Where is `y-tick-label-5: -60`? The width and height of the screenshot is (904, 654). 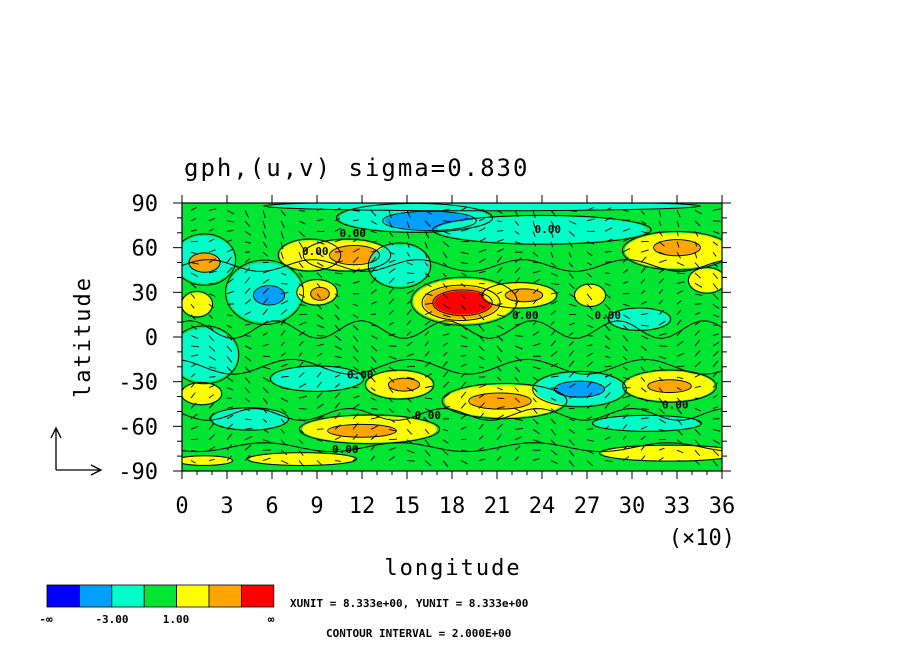
y-tick-label-5: -60 is located at coordinates (138, 427).